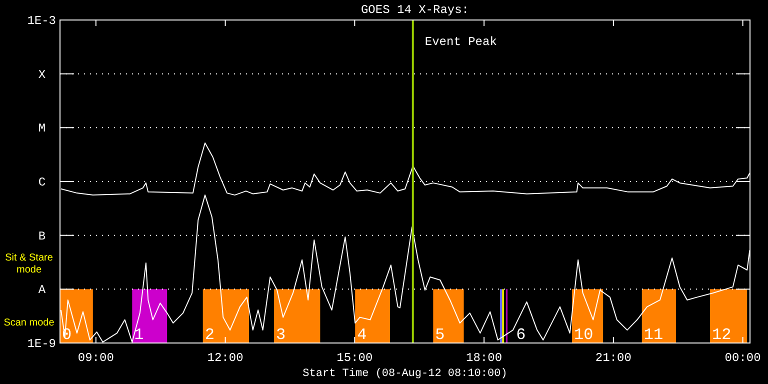  What do you see at coordinates (96, 358) in the screenshot?
I see `x-tick-label: 09:00` at bounding box center [96, 358].